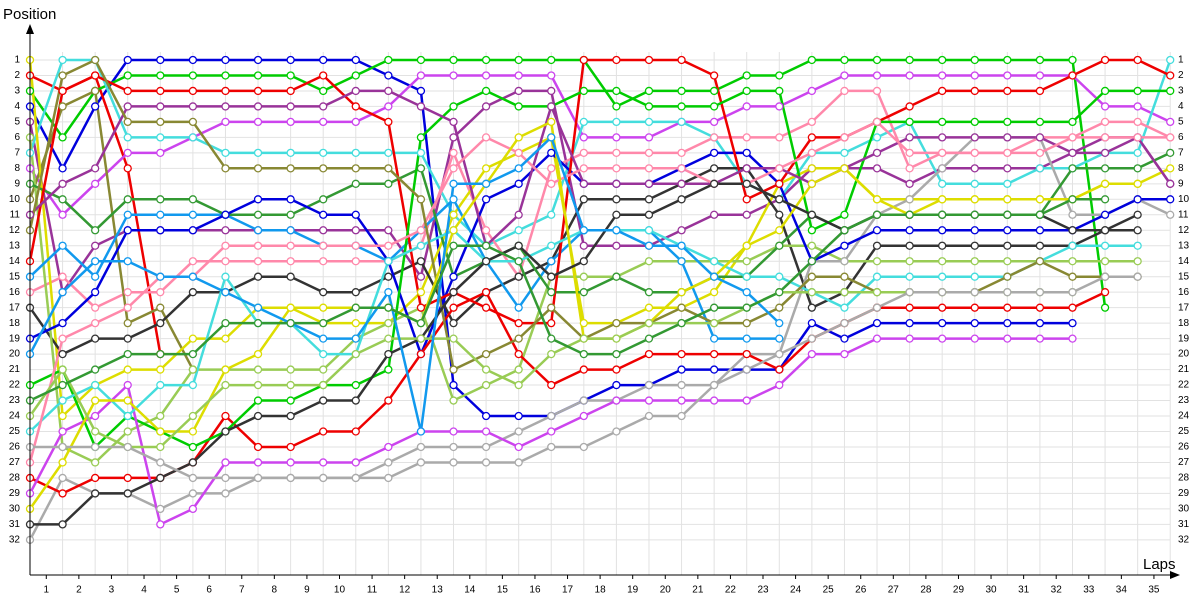  What do you see at coordinates (894, 590) in the screenshot?
I see `x-tick-label: 27` at bounding box center [894, 590].